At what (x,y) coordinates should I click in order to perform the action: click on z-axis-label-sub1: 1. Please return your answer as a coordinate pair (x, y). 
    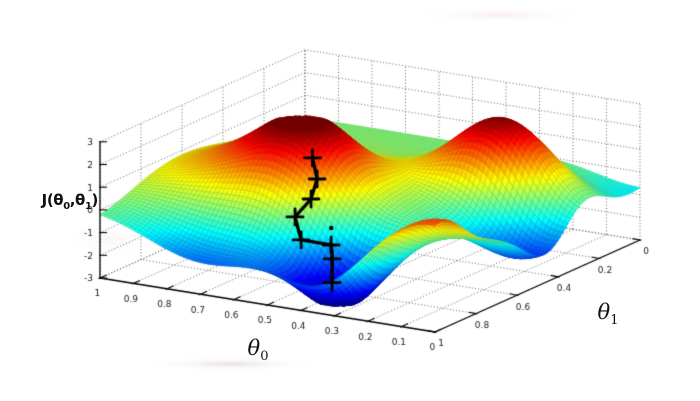
    Looking at the image, I should click on (88, 206).